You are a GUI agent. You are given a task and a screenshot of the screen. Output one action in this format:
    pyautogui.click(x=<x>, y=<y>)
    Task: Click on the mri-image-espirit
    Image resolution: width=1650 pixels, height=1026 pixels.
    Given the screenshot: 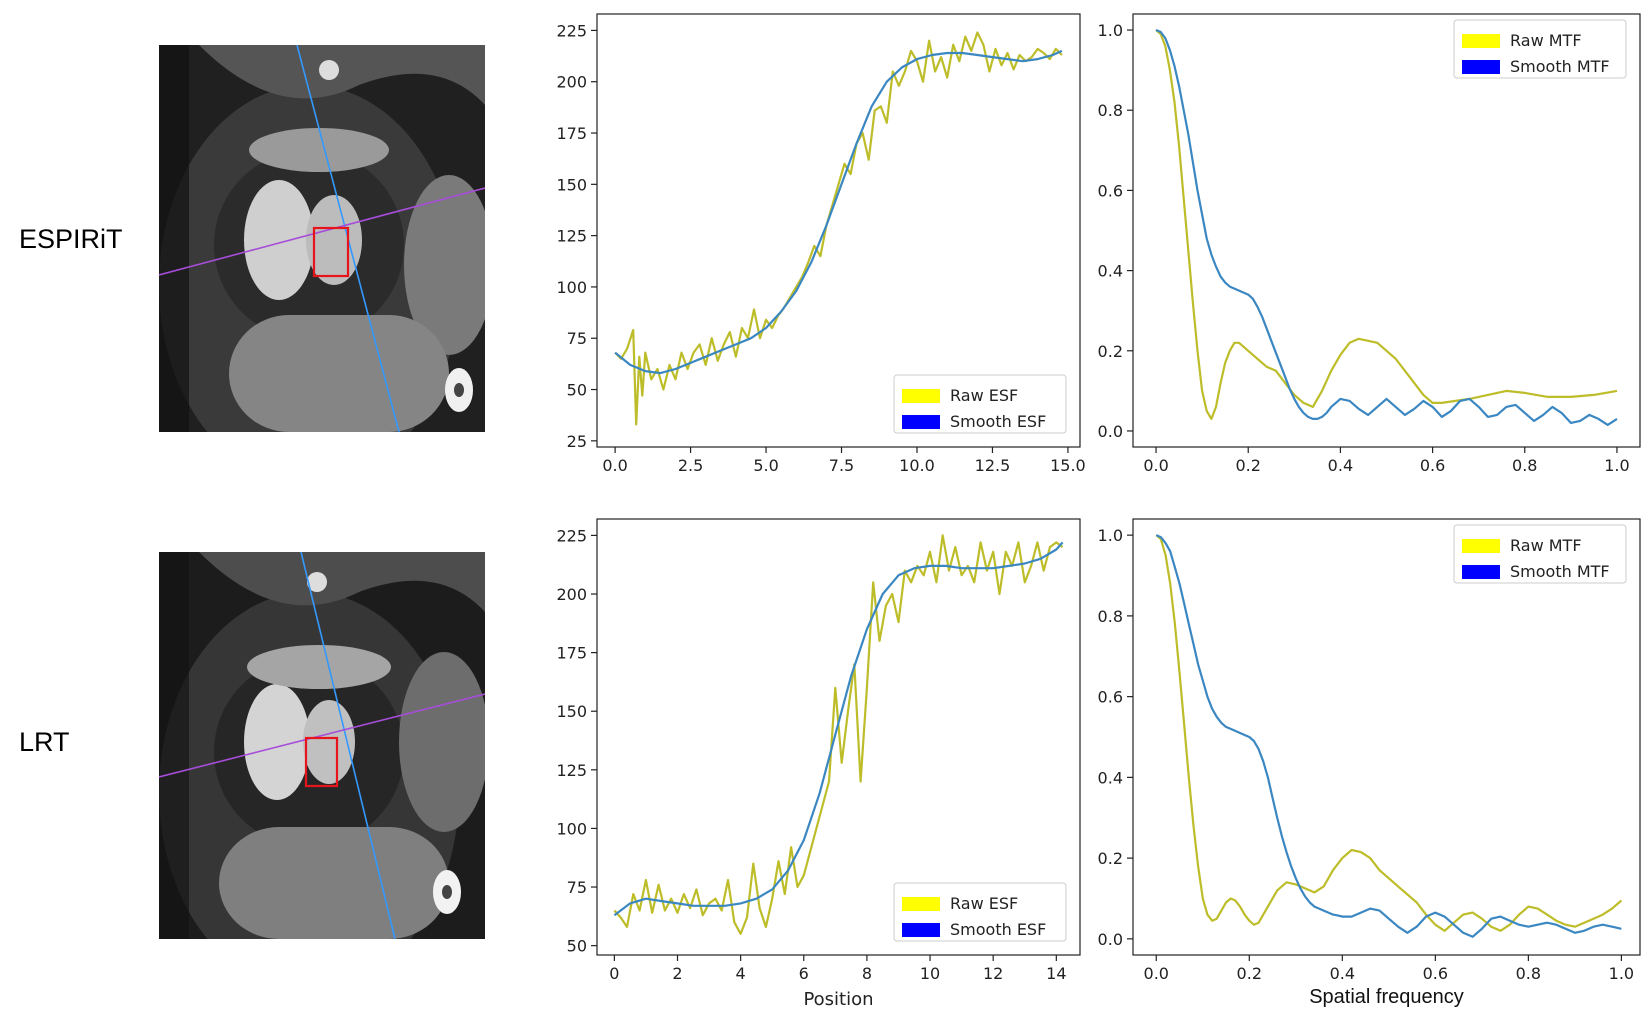 What is the action you would take?
    pyautogui.click(x=322, y=238)
    